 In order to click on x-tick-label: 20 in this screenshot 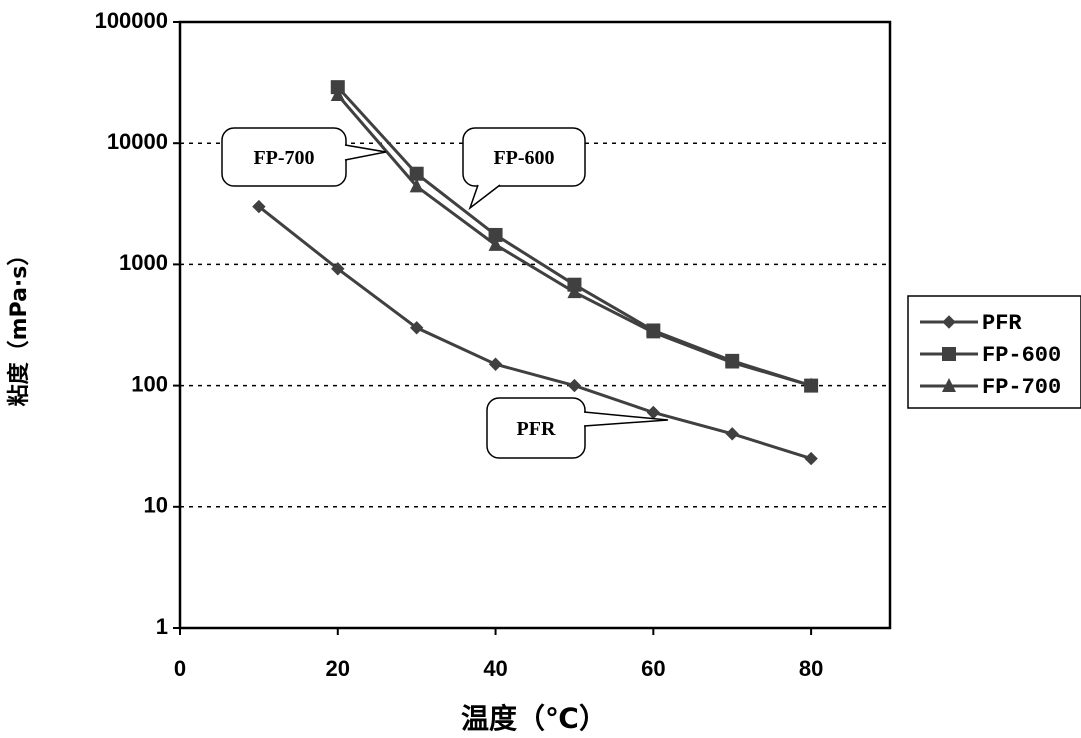, I will do `click(338, 668)`.